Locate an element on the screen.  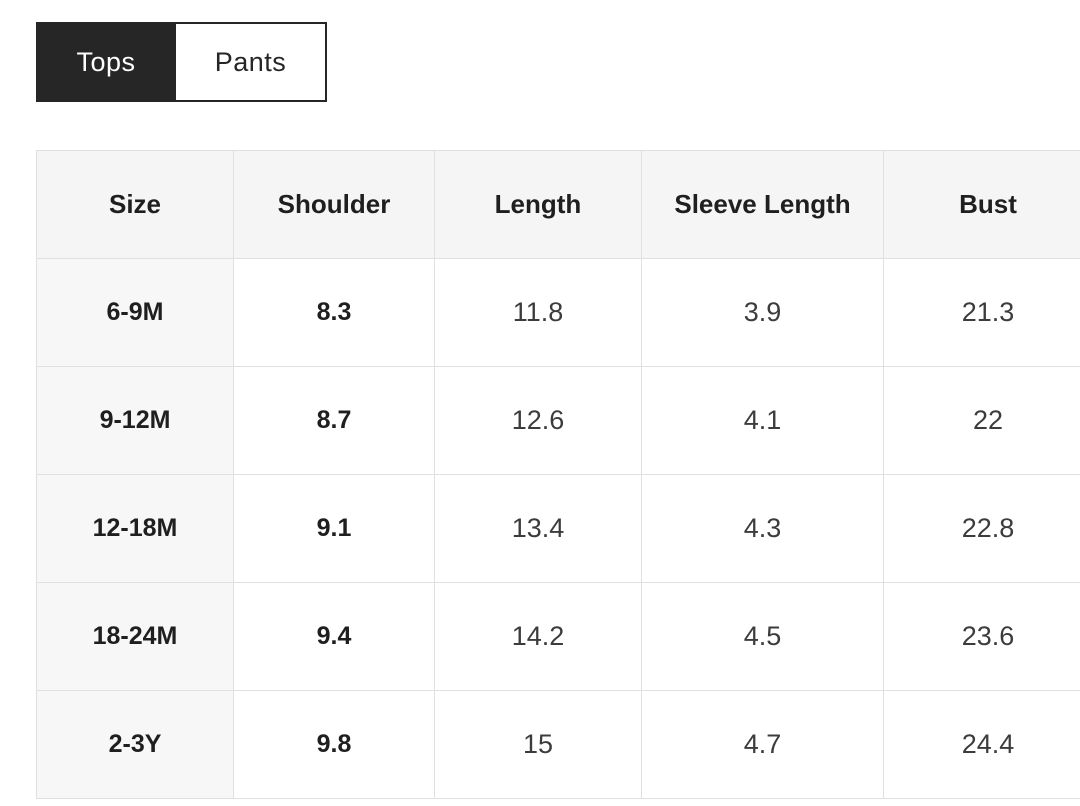
cell-shoulder: 9.8 is located at coordinates (334, 744).